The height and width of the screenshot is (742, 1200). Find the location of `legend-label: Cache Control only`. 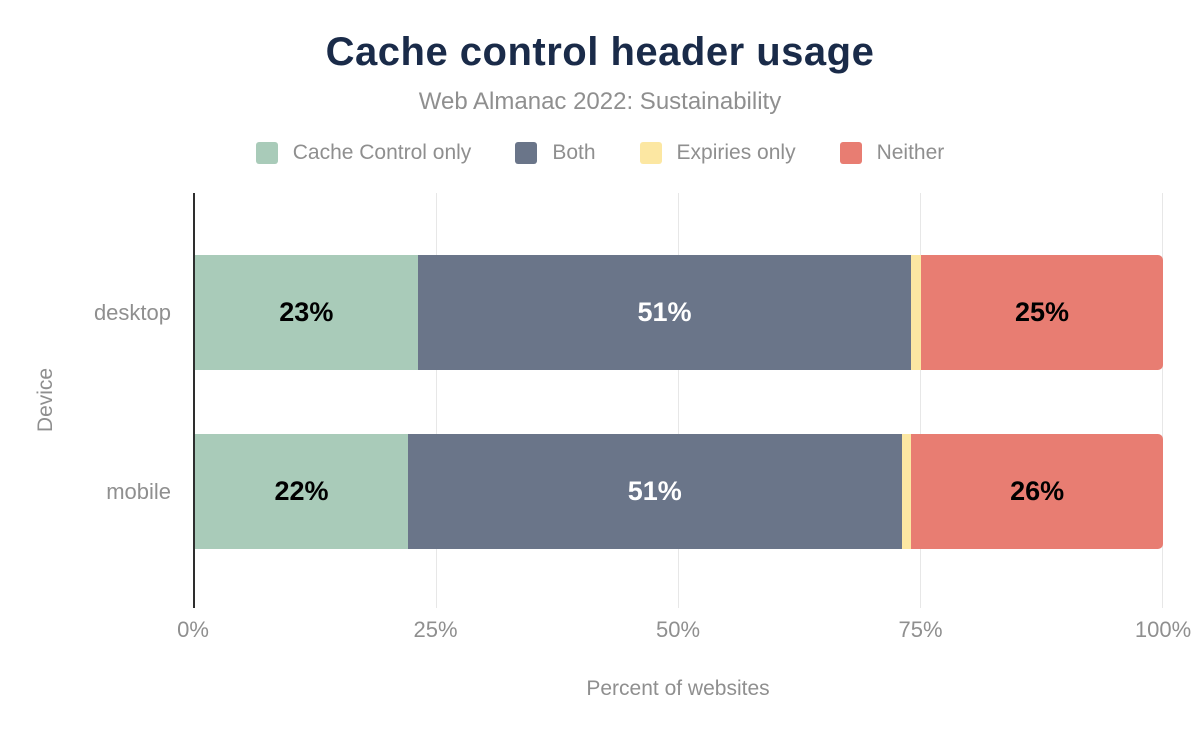

legend-label: Cache Control only is located at coordinates (382, 152).